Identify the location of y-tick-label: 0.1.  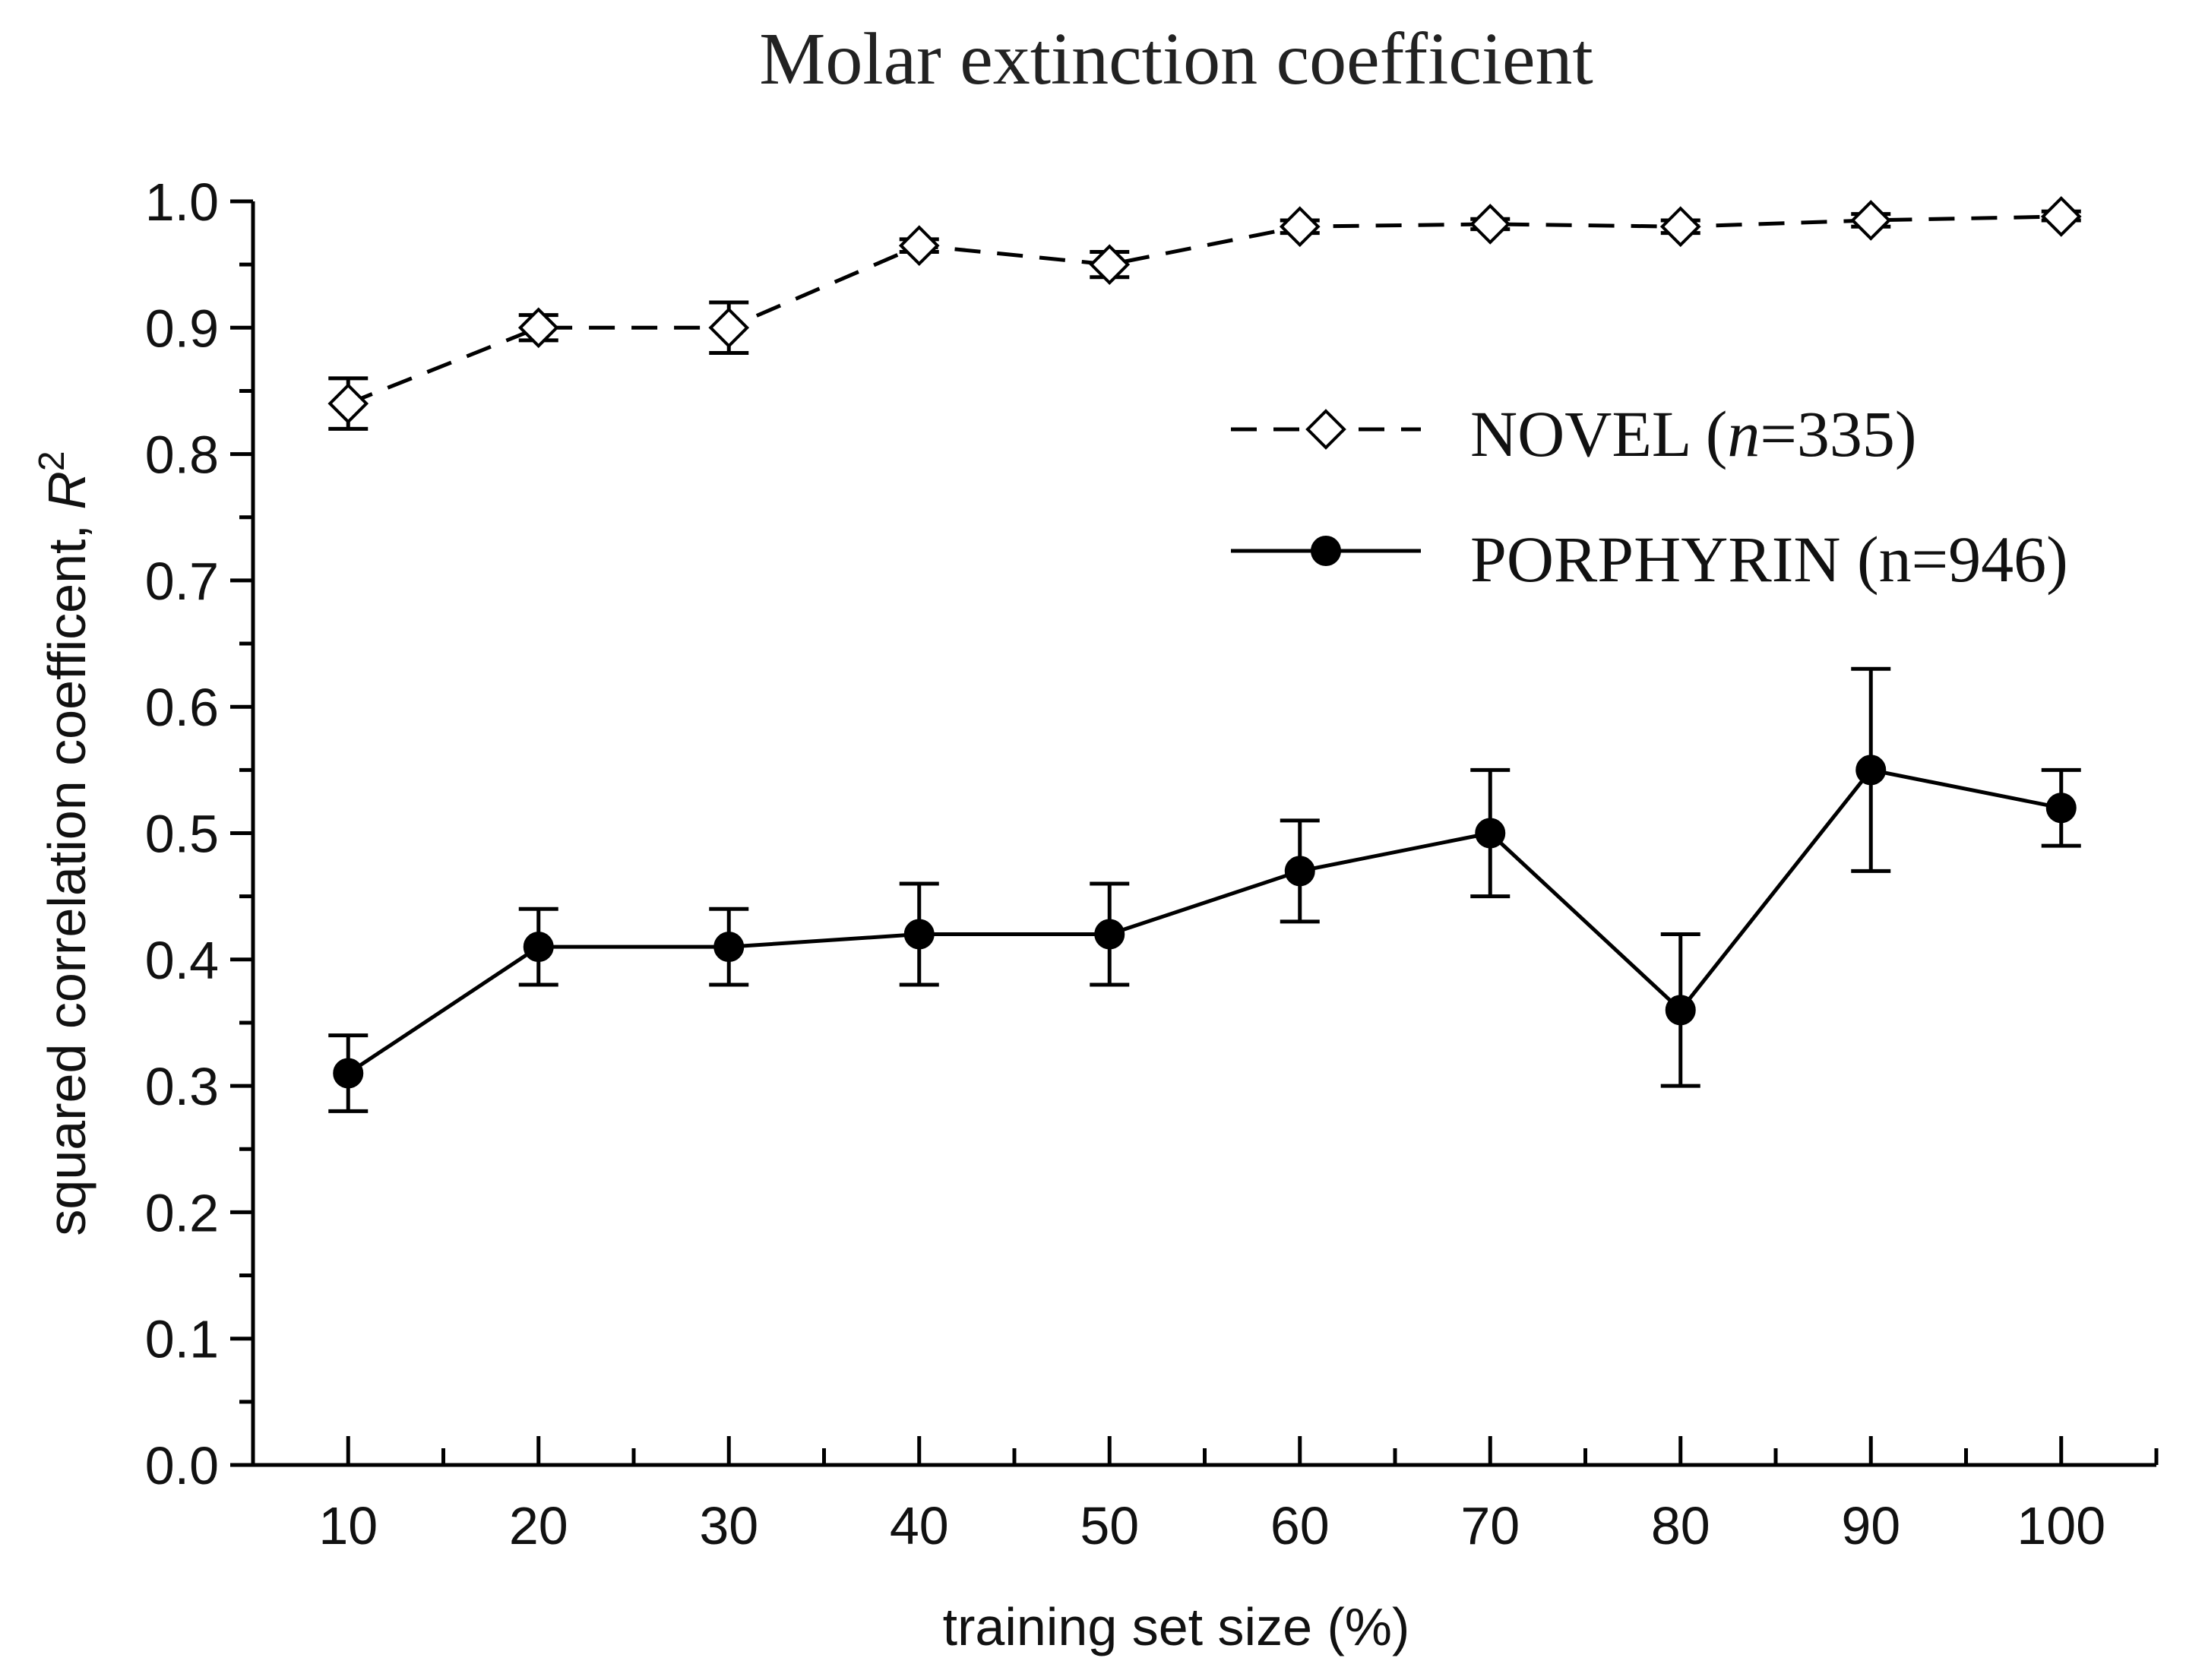
(182, 1339).